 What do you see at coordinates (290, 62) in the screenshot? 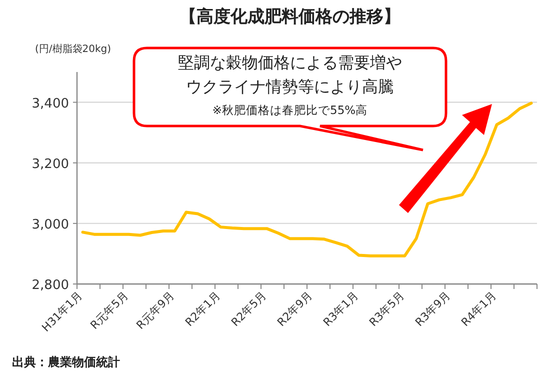
I see `annotation: 堅調な穀物価格による需要増や` at bounding box center [290, 62].